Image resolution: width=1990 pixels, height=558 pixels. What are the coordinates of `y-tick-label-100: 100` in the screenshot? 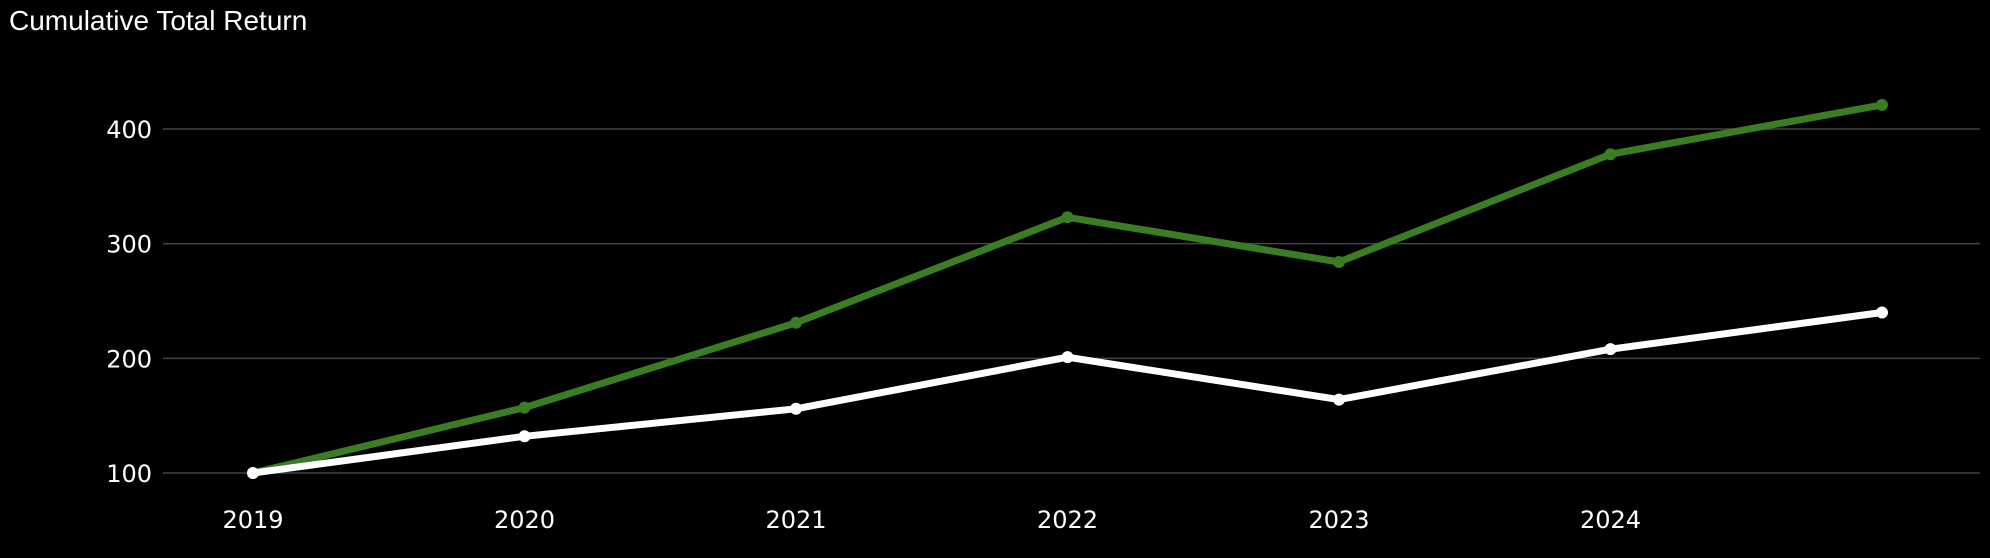 It's located at (129, 474).